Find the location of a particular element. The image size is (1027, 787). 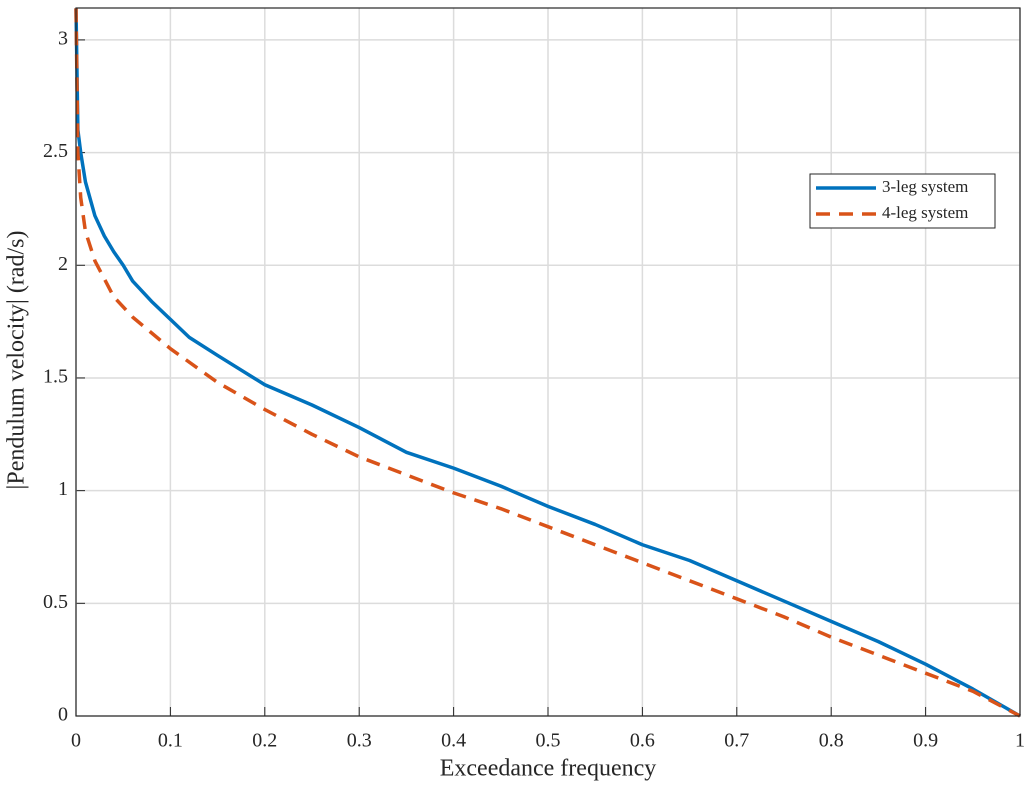

y-tick-label: 2 is located at coordinates (63, 264).